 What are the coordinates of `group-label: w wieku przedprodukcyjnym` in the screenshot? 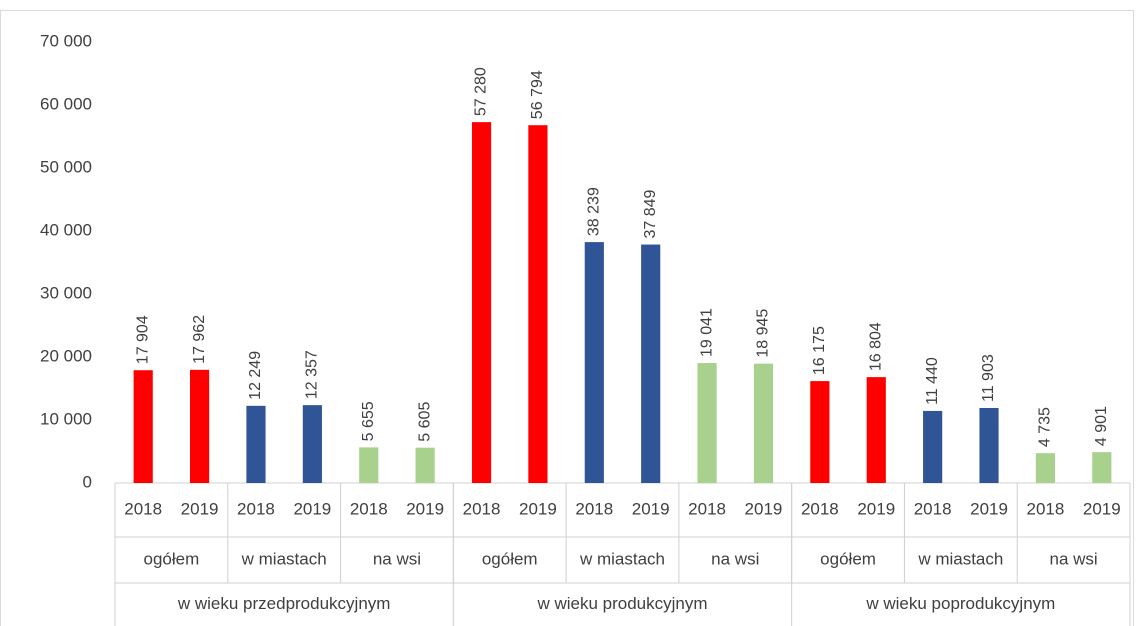 It's located at (284, 603).